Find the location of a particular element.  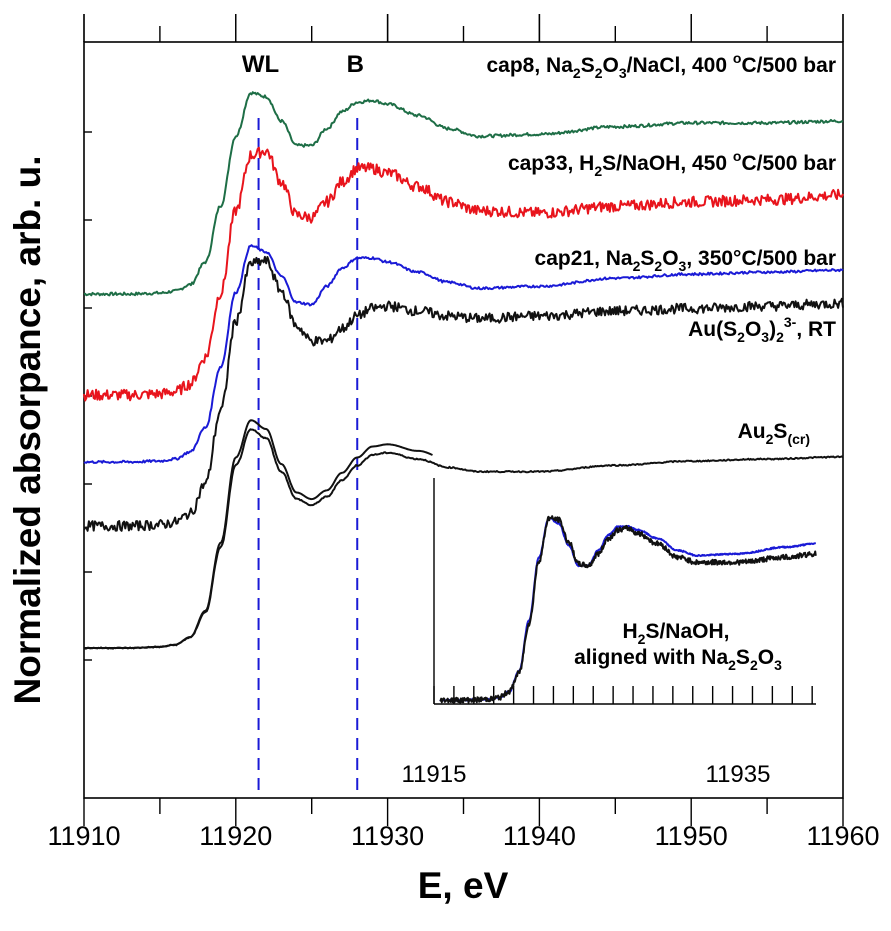

x-axis-label: E, eV is located at coordinates (463, 885).